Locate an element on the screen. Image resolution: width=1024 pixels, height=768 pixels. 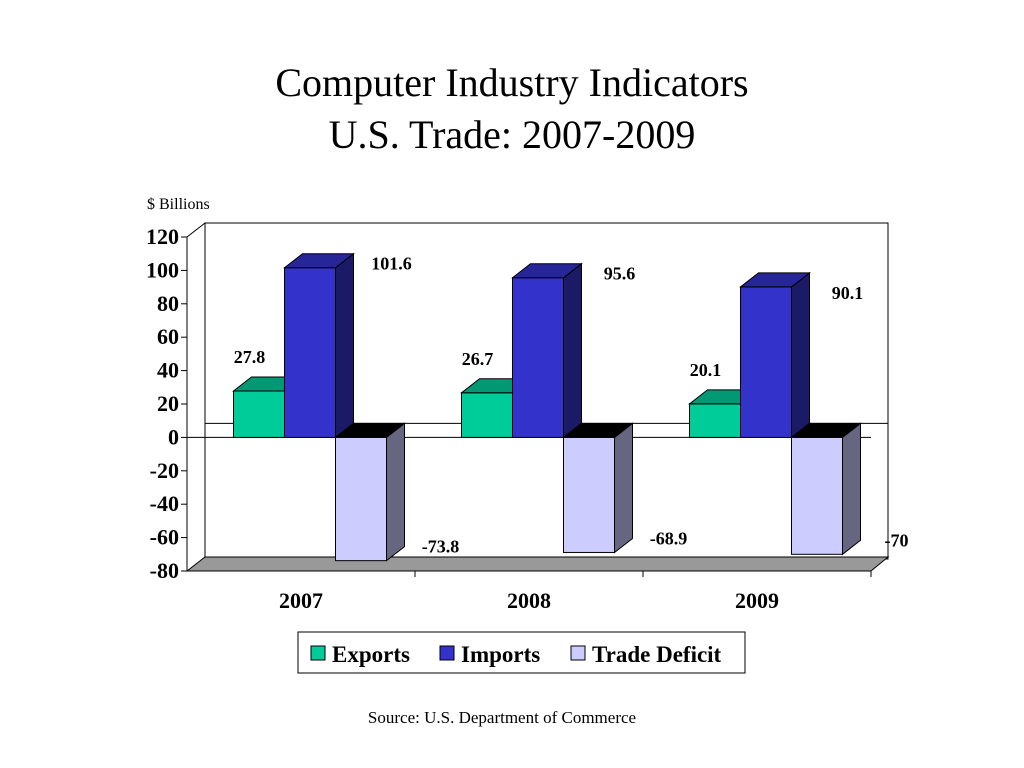
chart-floor is located at coordinates (537, 564).